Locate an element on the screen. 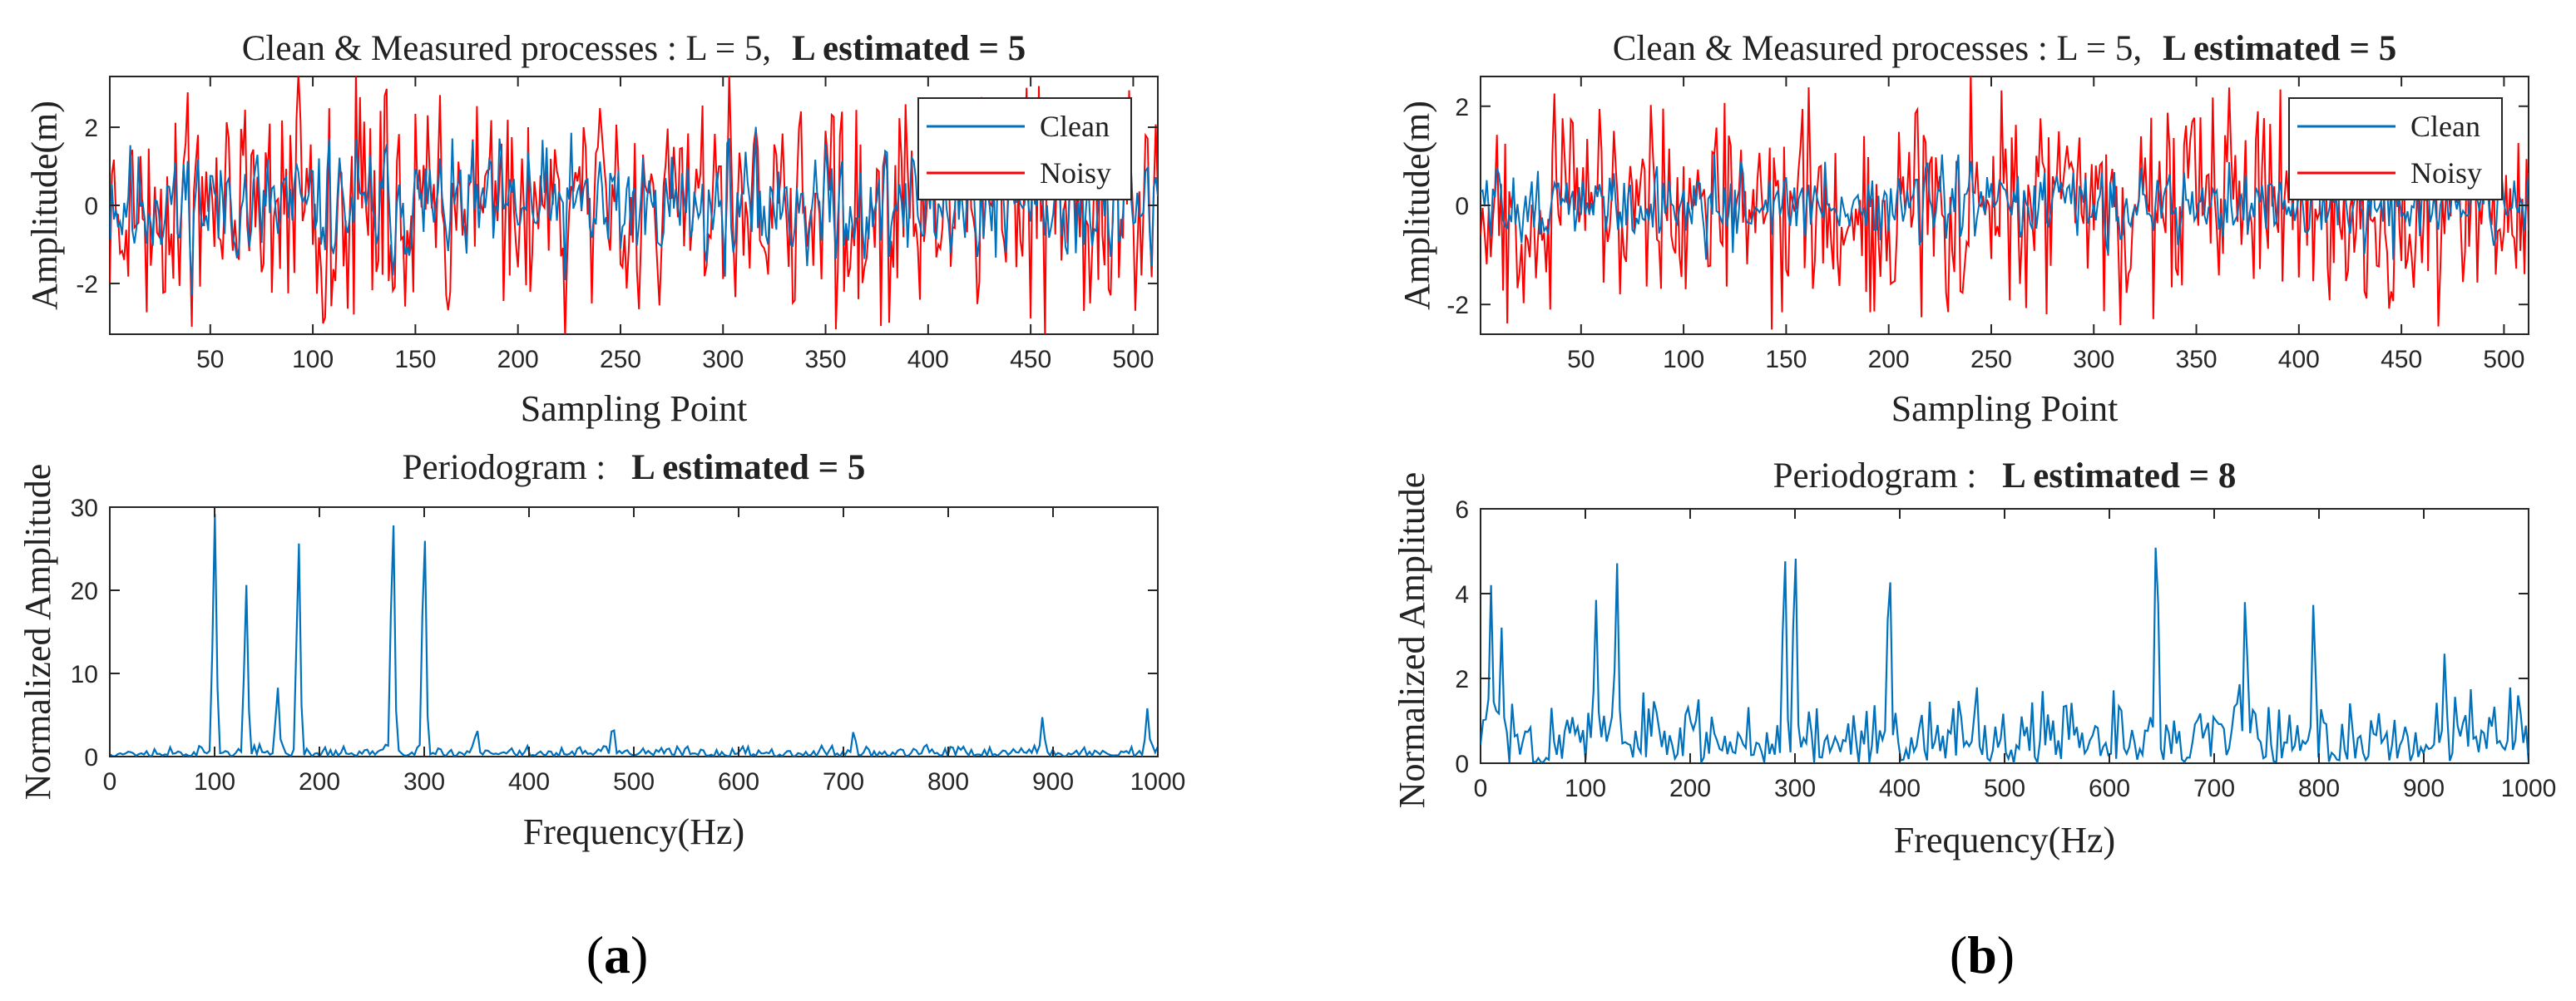 This screenshot has width=2576, height=1001. chart-b-time-marks is located at coordinates (2005, 203).